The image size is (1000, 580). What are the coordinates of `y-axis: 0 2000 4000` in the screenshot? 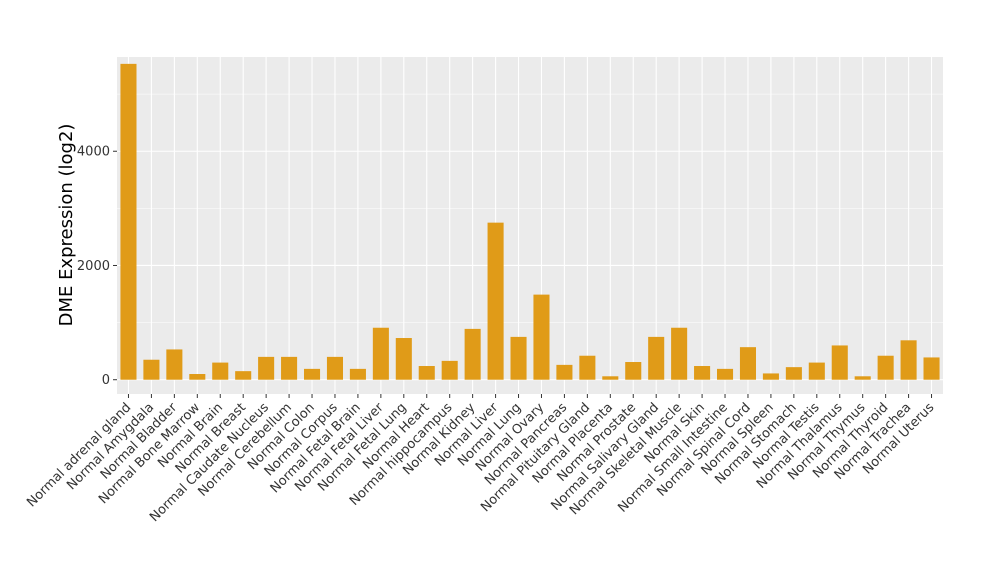 It's located at (97, 266).